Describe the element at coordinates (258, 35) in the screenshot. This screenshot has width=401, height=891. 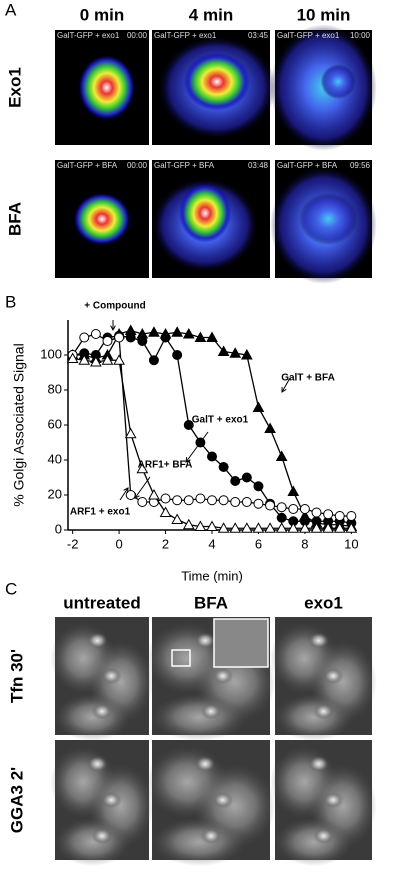
I see `image-time: 03:45` at that location.